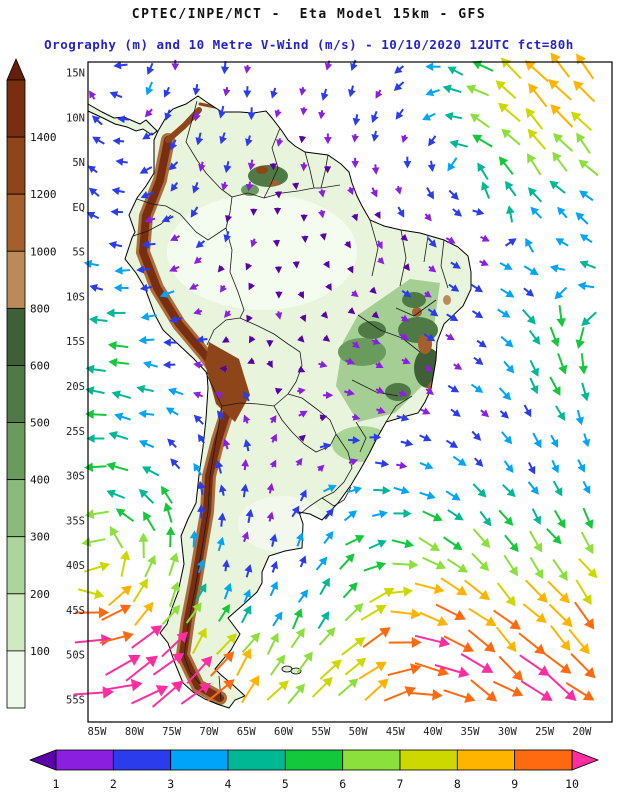 The height and width of the screenshot is (800, 618). What do you see at coordinates (78, 163) in the screenshot?
I see `lat-label: 5N` at bounding box center [78, 163].